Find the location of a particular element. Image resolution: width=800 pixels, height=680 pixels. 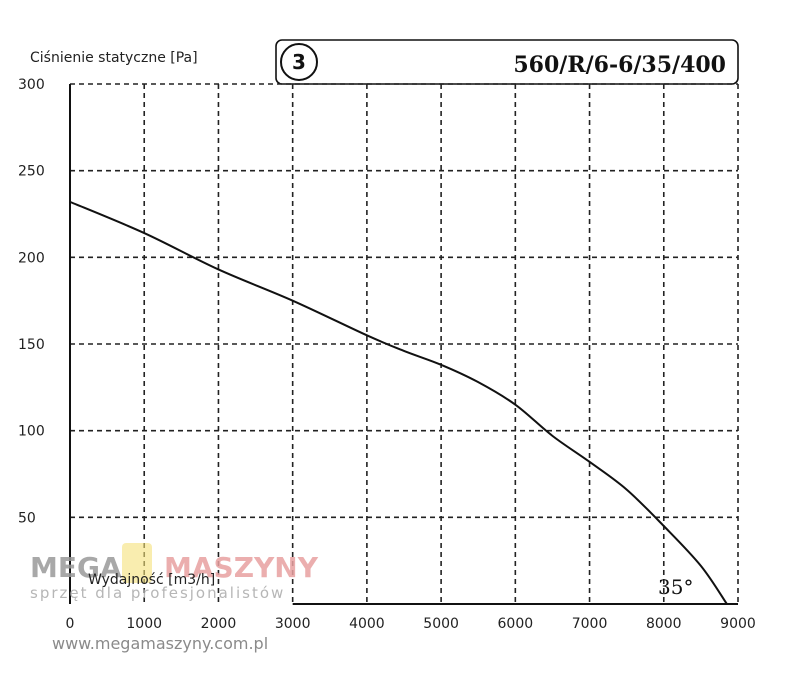

x-tick-label: 7000 is located at coordinates (590, 624).